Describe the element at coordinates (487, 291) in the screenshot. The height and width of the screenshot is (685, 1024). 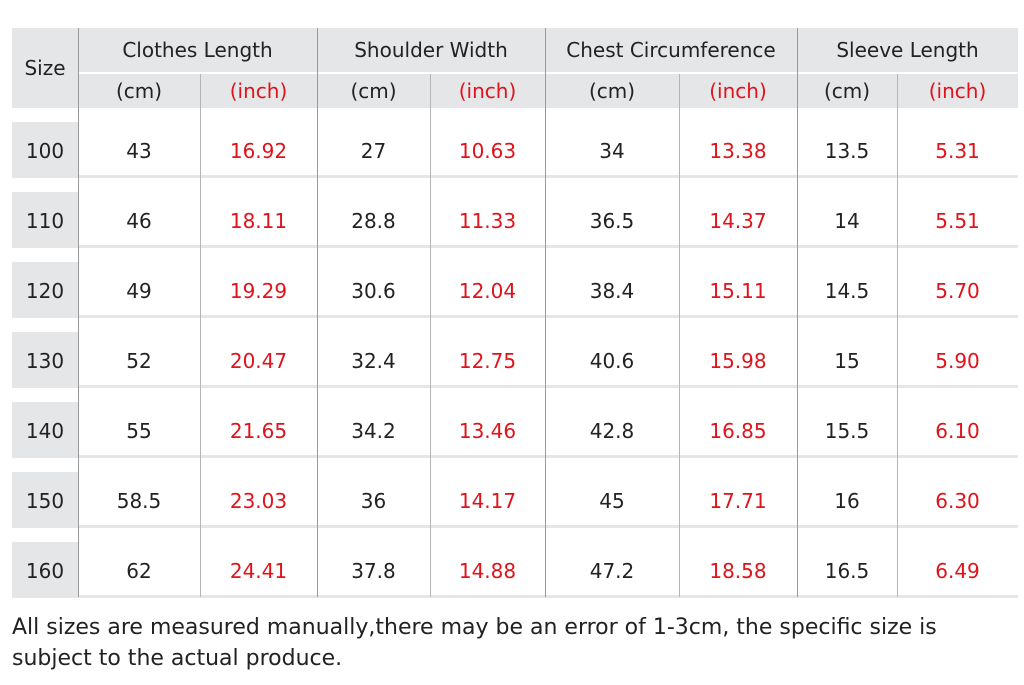
I see `value-cell: 12.04` at that location.